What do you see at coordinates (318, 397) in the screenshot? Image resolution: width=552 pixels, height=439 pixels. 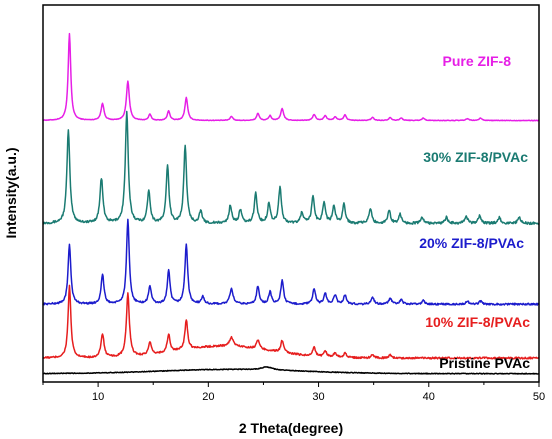 I see `x-tick-label: 30` at bounding box center [318, 397].